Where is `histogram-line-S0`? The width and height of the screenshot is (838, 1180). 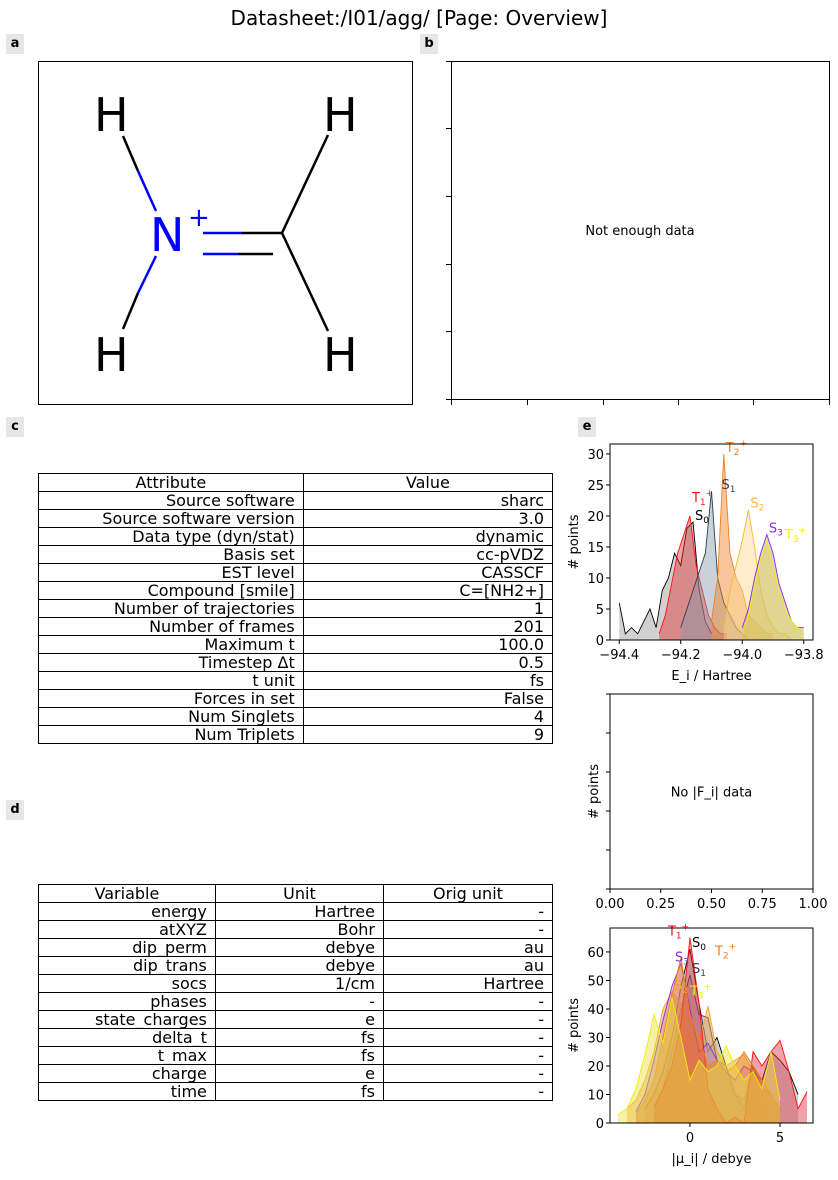 histogram-line-S0 is located at coordinates (721, 1029).